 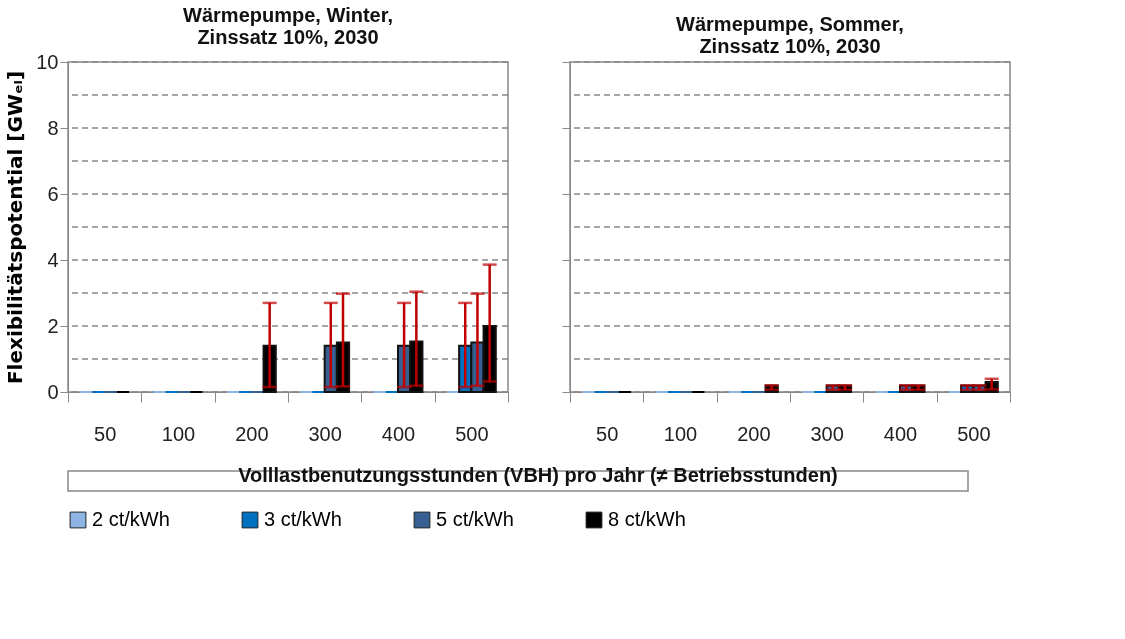 What do you see at coordinates (131, 519) in the screenshot?
I see `legend-label: 2 ct/kWh` at bounding box center [131, 519].